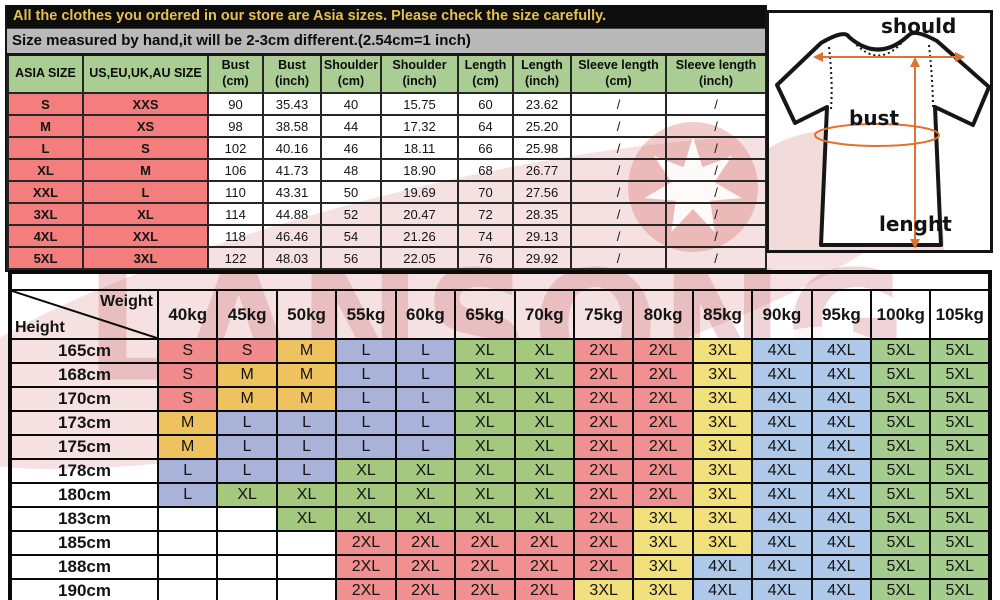 Image resolution: width=1000 pixels, height=600 pixels. Describe the element at coordinates (351, 73) in the screenshot. I see `size-col-header: Shoulder (cm)` at that location.